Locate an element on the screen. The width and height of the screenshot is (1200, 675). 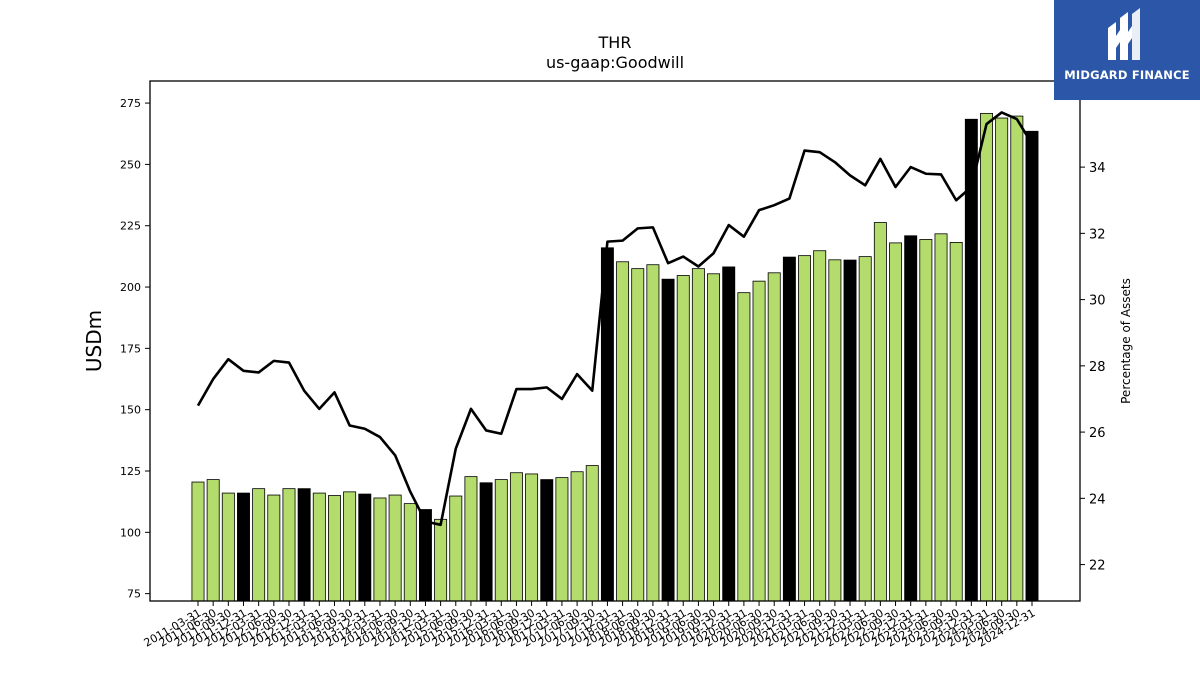
y2-tick-label: 30 is located at coordinates (1097, 301).